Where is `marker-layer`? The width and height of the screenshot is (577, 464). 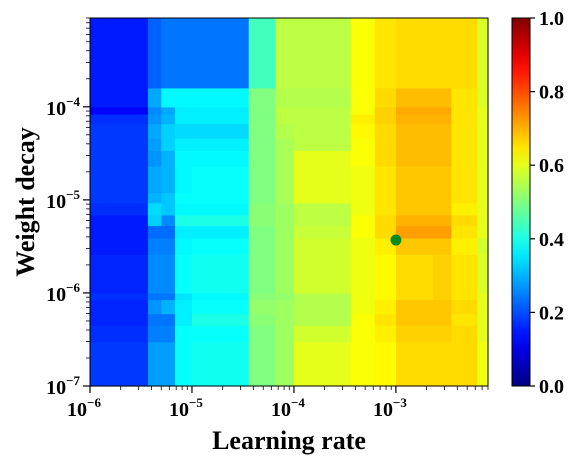 marker-layer is located at coordinates (396, 240).